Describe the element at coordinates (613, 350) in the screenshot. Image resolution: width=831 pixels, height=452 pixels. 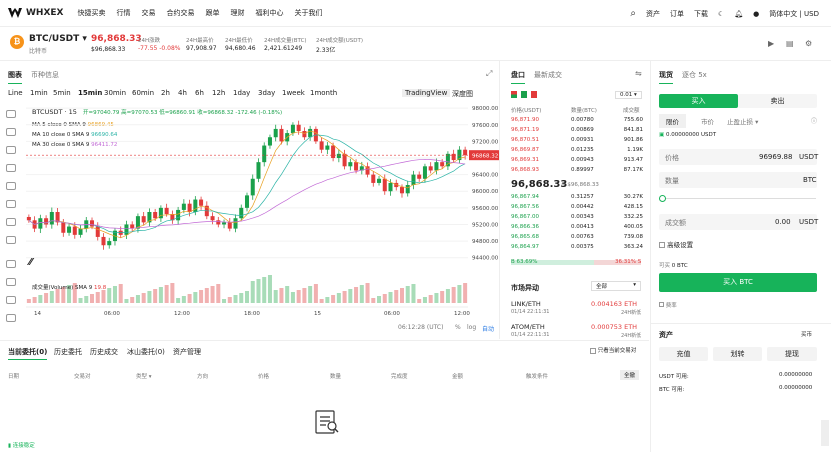
I see `current-pair-only-checkbox: 只看当前交易对` at that location.